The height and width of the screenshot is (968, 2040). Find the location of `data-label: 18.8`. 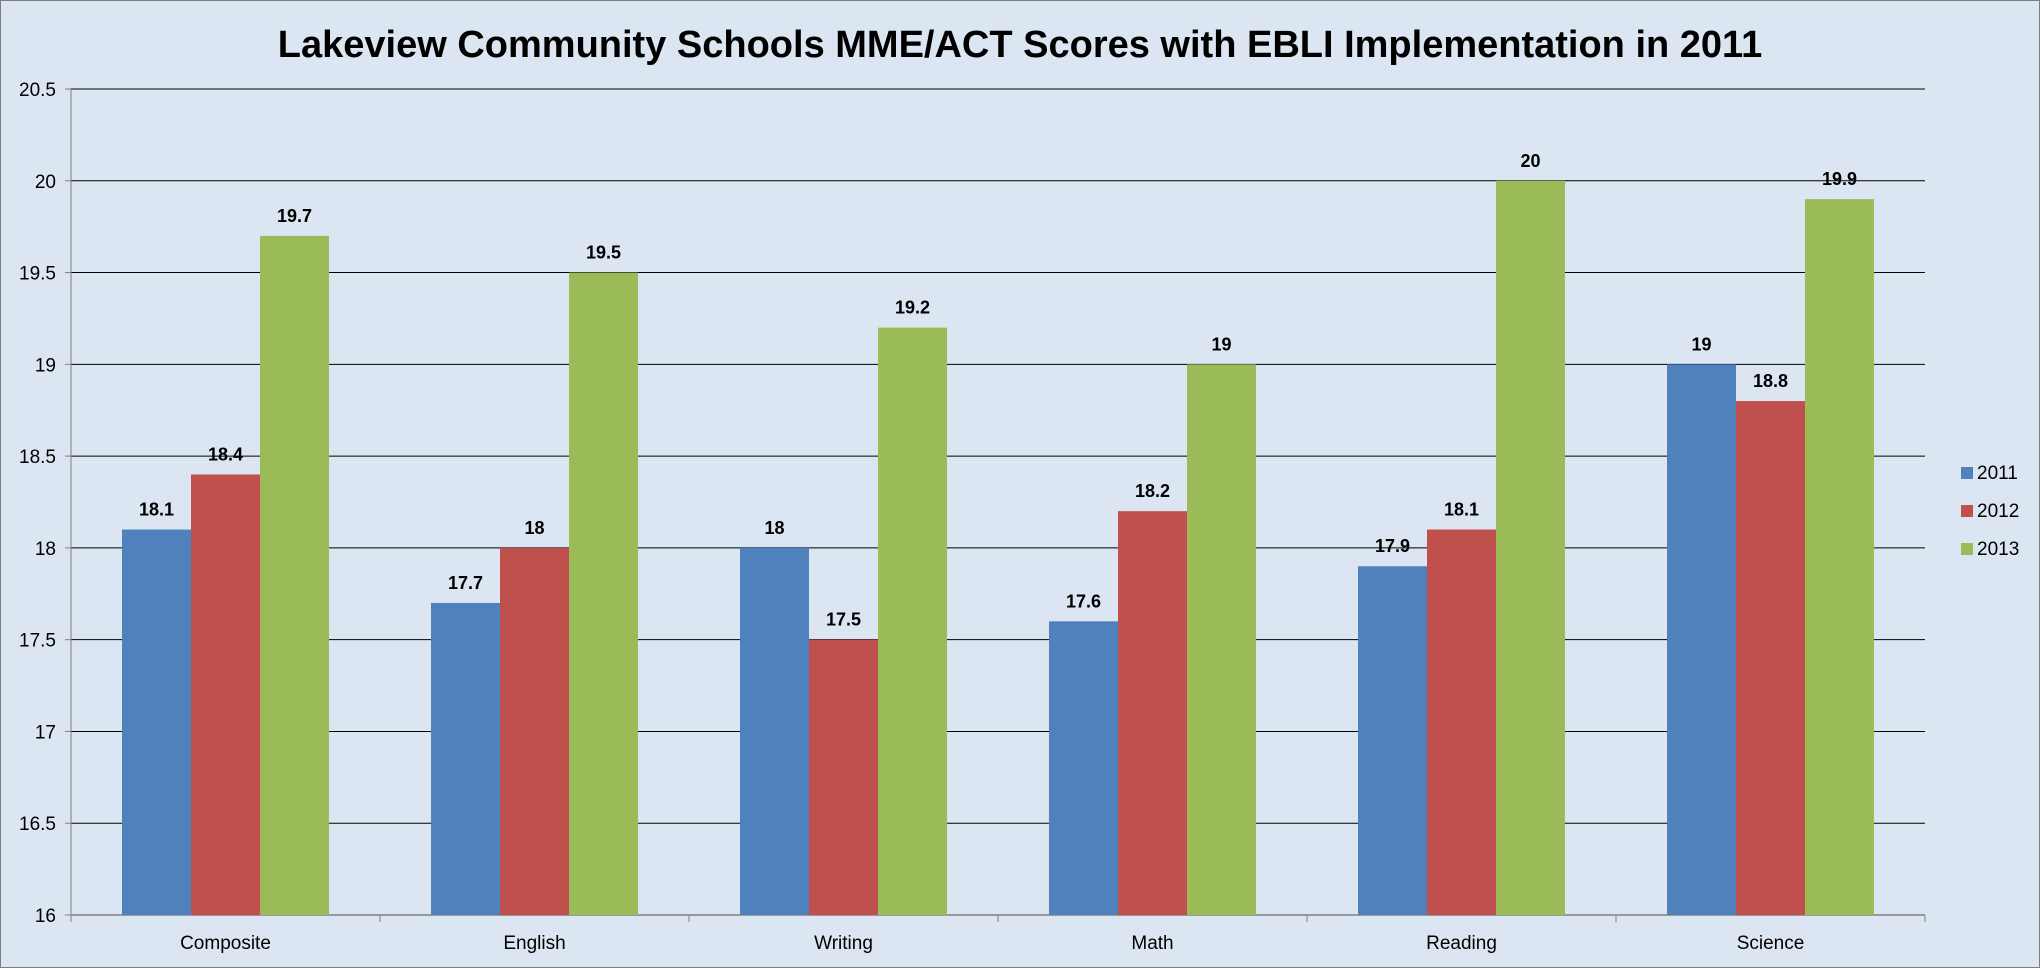

data-label: 18.8 is located at coordinates (1770, 381).